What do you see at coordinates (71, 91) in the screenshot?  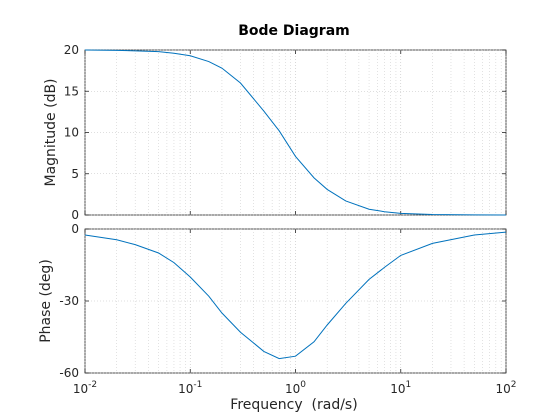 I see `y-tick-label: 15` at bounding box center [71, 91].